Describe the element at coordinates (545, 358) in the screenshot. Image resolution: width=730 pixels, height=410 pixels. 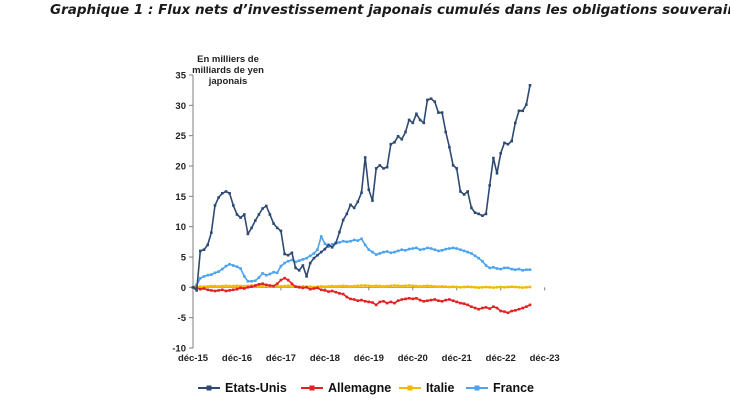
I see `x-tick-label: déc-23` at that location.